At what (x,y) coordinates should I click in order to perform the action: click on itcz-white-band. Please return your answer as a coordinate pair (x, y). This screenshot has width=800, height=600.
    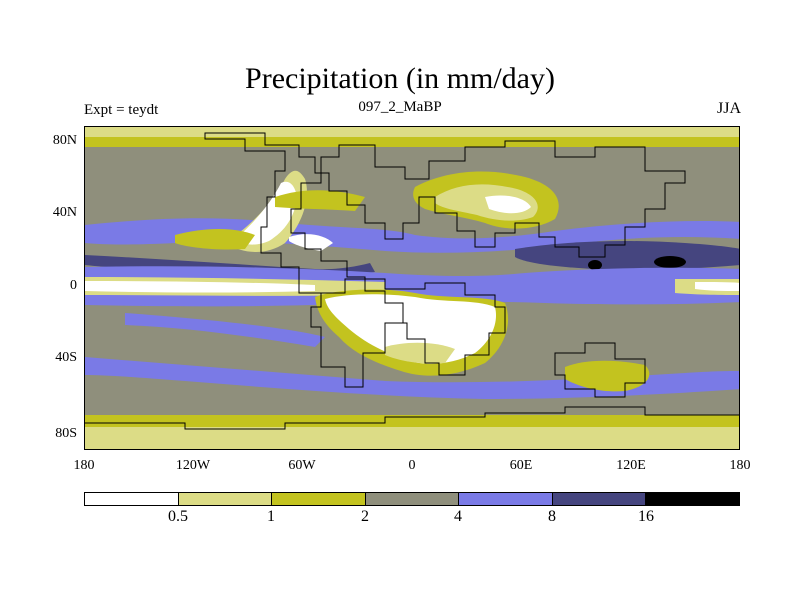
    Looking at the image, I should click on (200, 287).